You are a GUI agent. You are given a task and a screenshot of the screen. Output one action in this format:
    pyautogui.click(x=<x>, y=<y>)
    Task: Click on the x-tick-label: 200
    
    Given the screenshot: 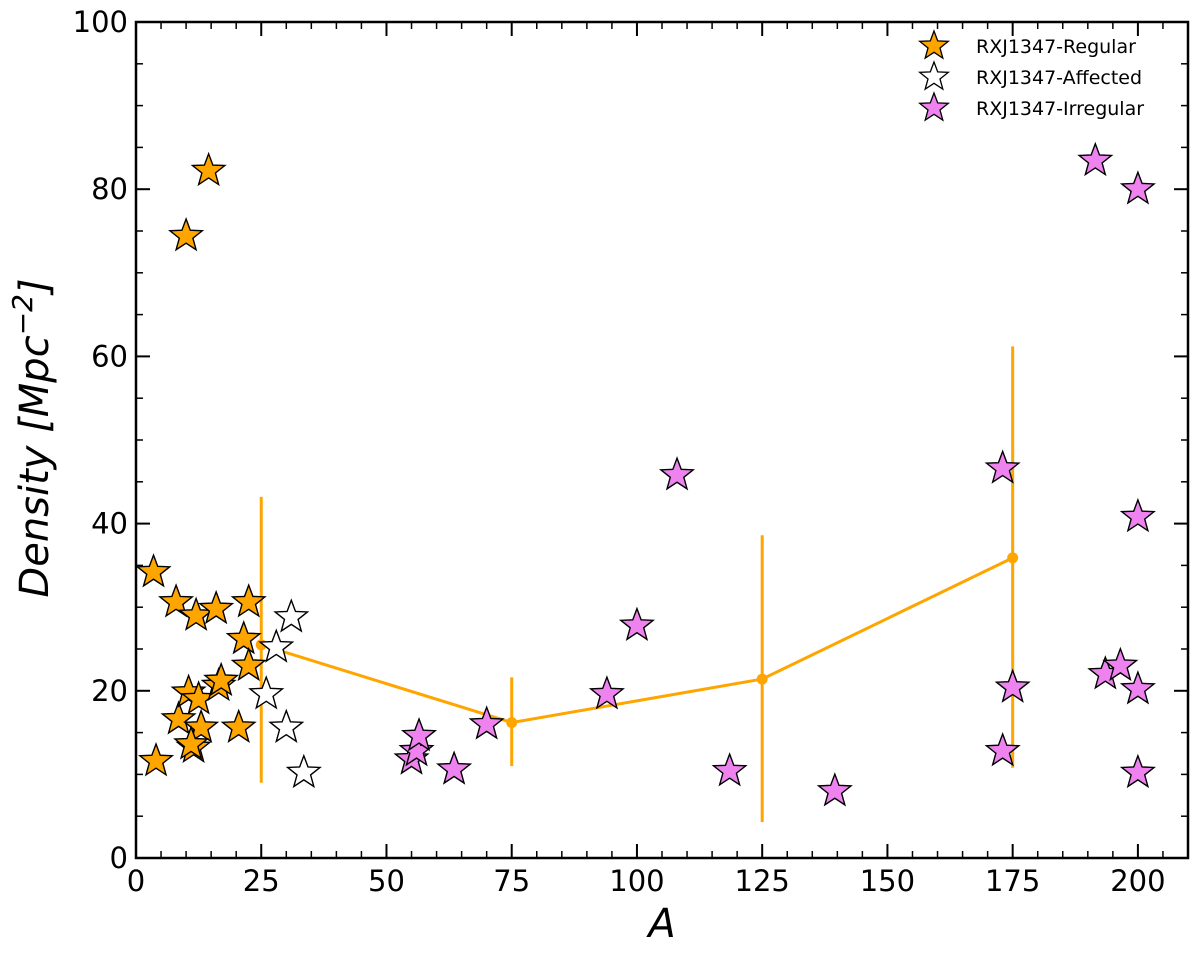 What is the action you would take?
    pyautogui.click(x=1137, y=881)
    